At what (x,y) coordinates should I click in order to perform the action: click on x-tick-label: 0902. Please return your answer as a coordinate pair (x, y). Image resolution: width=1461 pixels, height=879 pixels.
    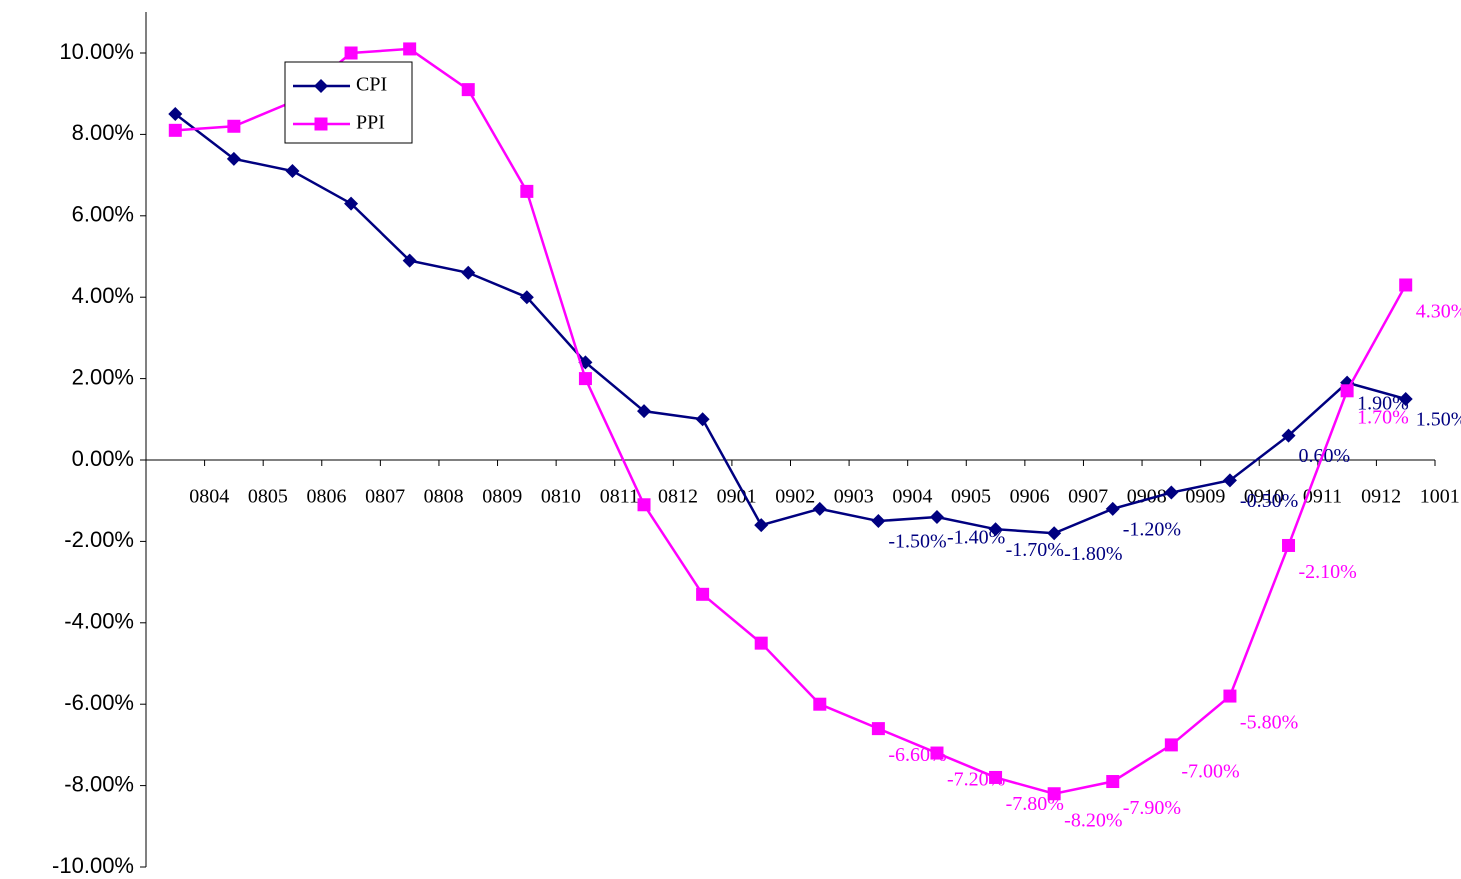
    Looking at the image, I should click on (795, 497).